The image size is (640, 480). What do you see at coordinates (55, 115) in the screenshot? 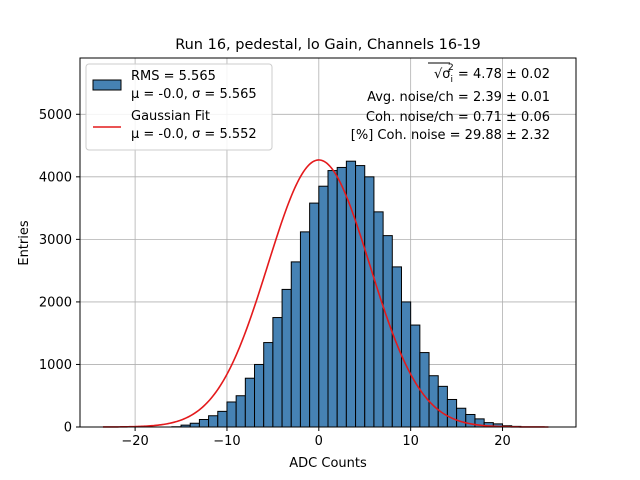
I see `y-tick-label: 5000` at bounding box center [55, 115].